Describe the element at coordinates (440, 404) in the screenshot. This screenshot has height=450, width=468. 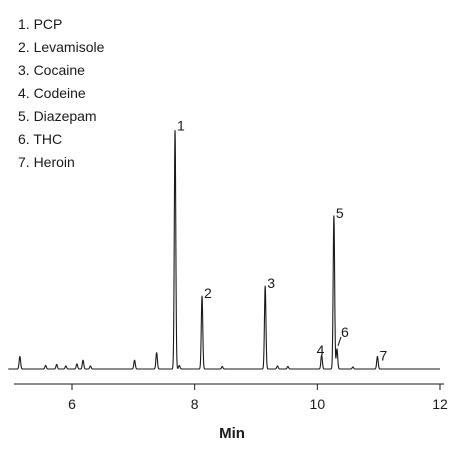
I see `x-tick-label-12: 12` at that location.